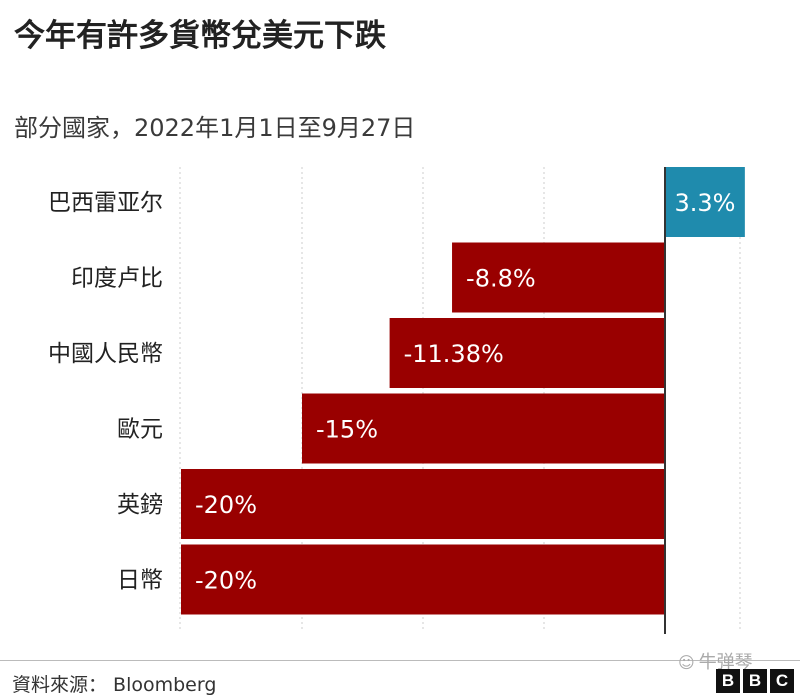  Describe the element at coordinates (454, 354) in the screenshot. I see `data-label: -11.38%` at that location.